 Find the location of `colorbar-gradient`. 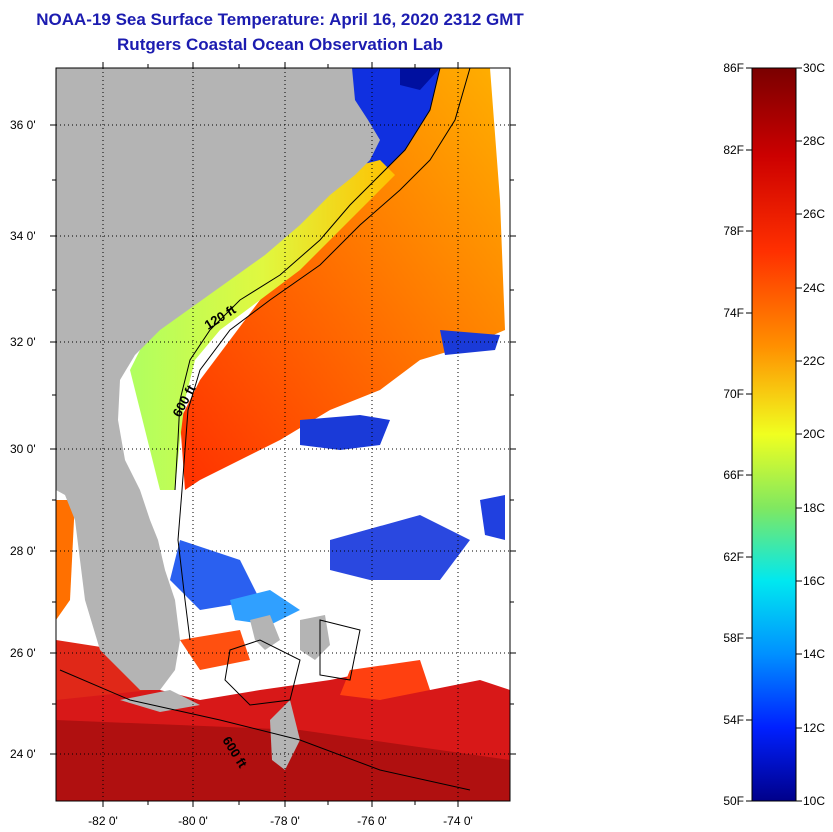

colorbar-gradient is located at coordinates (774, 434).